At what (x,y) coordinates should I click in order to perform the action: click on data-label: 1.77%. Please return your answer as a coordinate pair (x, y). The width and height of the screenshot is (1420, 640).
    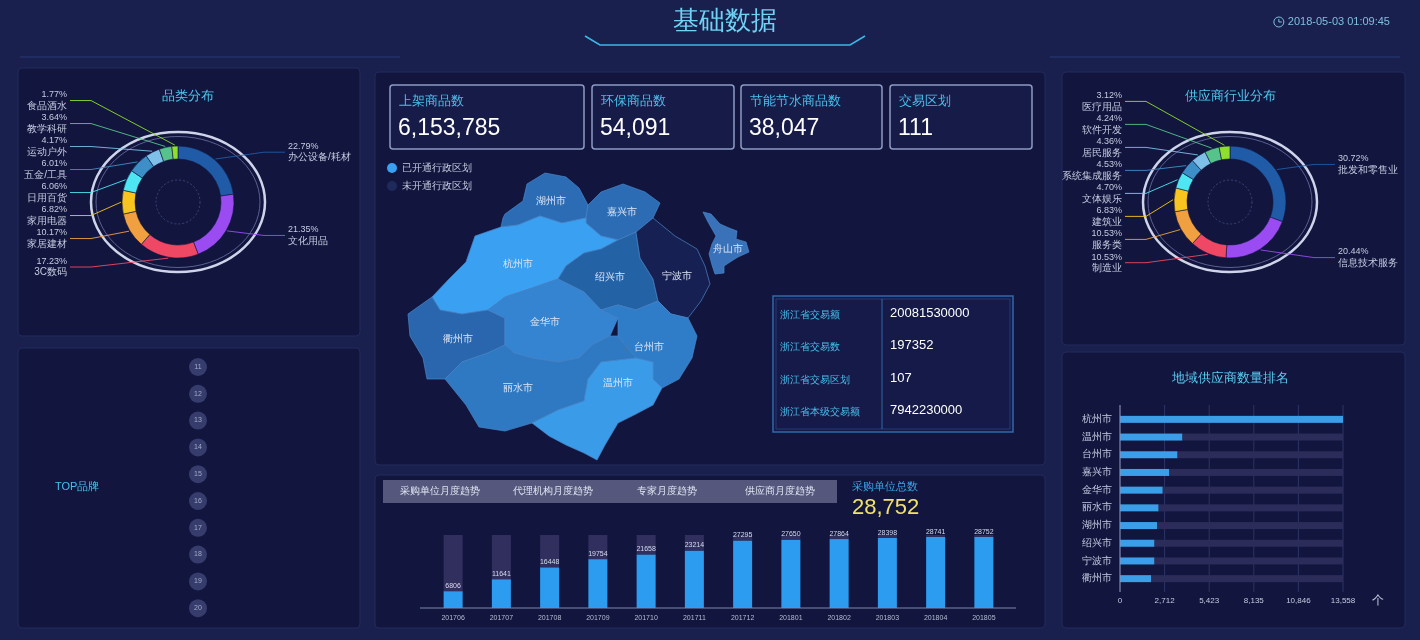
    Looking at the image, I should click on (54, 94).